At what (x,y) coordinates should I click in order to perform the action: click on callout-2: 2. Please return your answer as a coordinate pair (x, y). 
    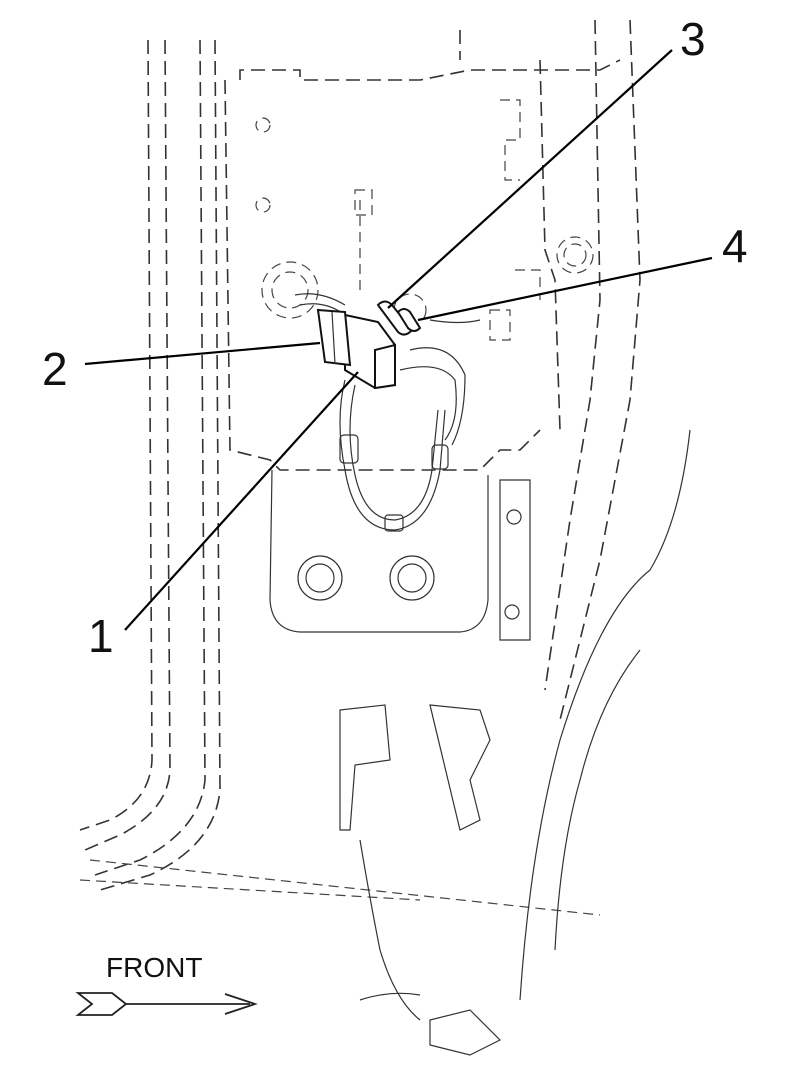
    Looking at the image, I should click on (55, 369).